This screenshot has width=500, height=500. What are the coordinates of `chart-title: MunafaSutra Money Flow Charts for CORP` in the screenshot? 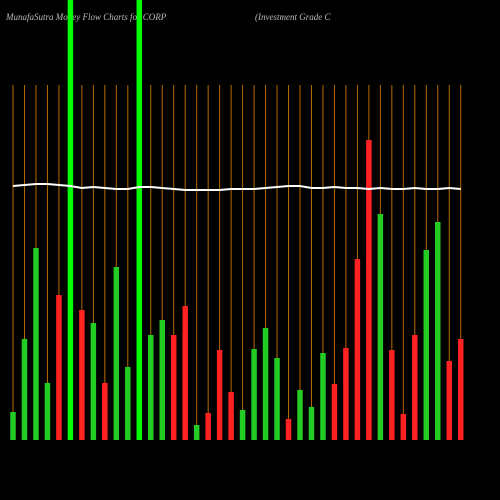 It's located at (86, 17).